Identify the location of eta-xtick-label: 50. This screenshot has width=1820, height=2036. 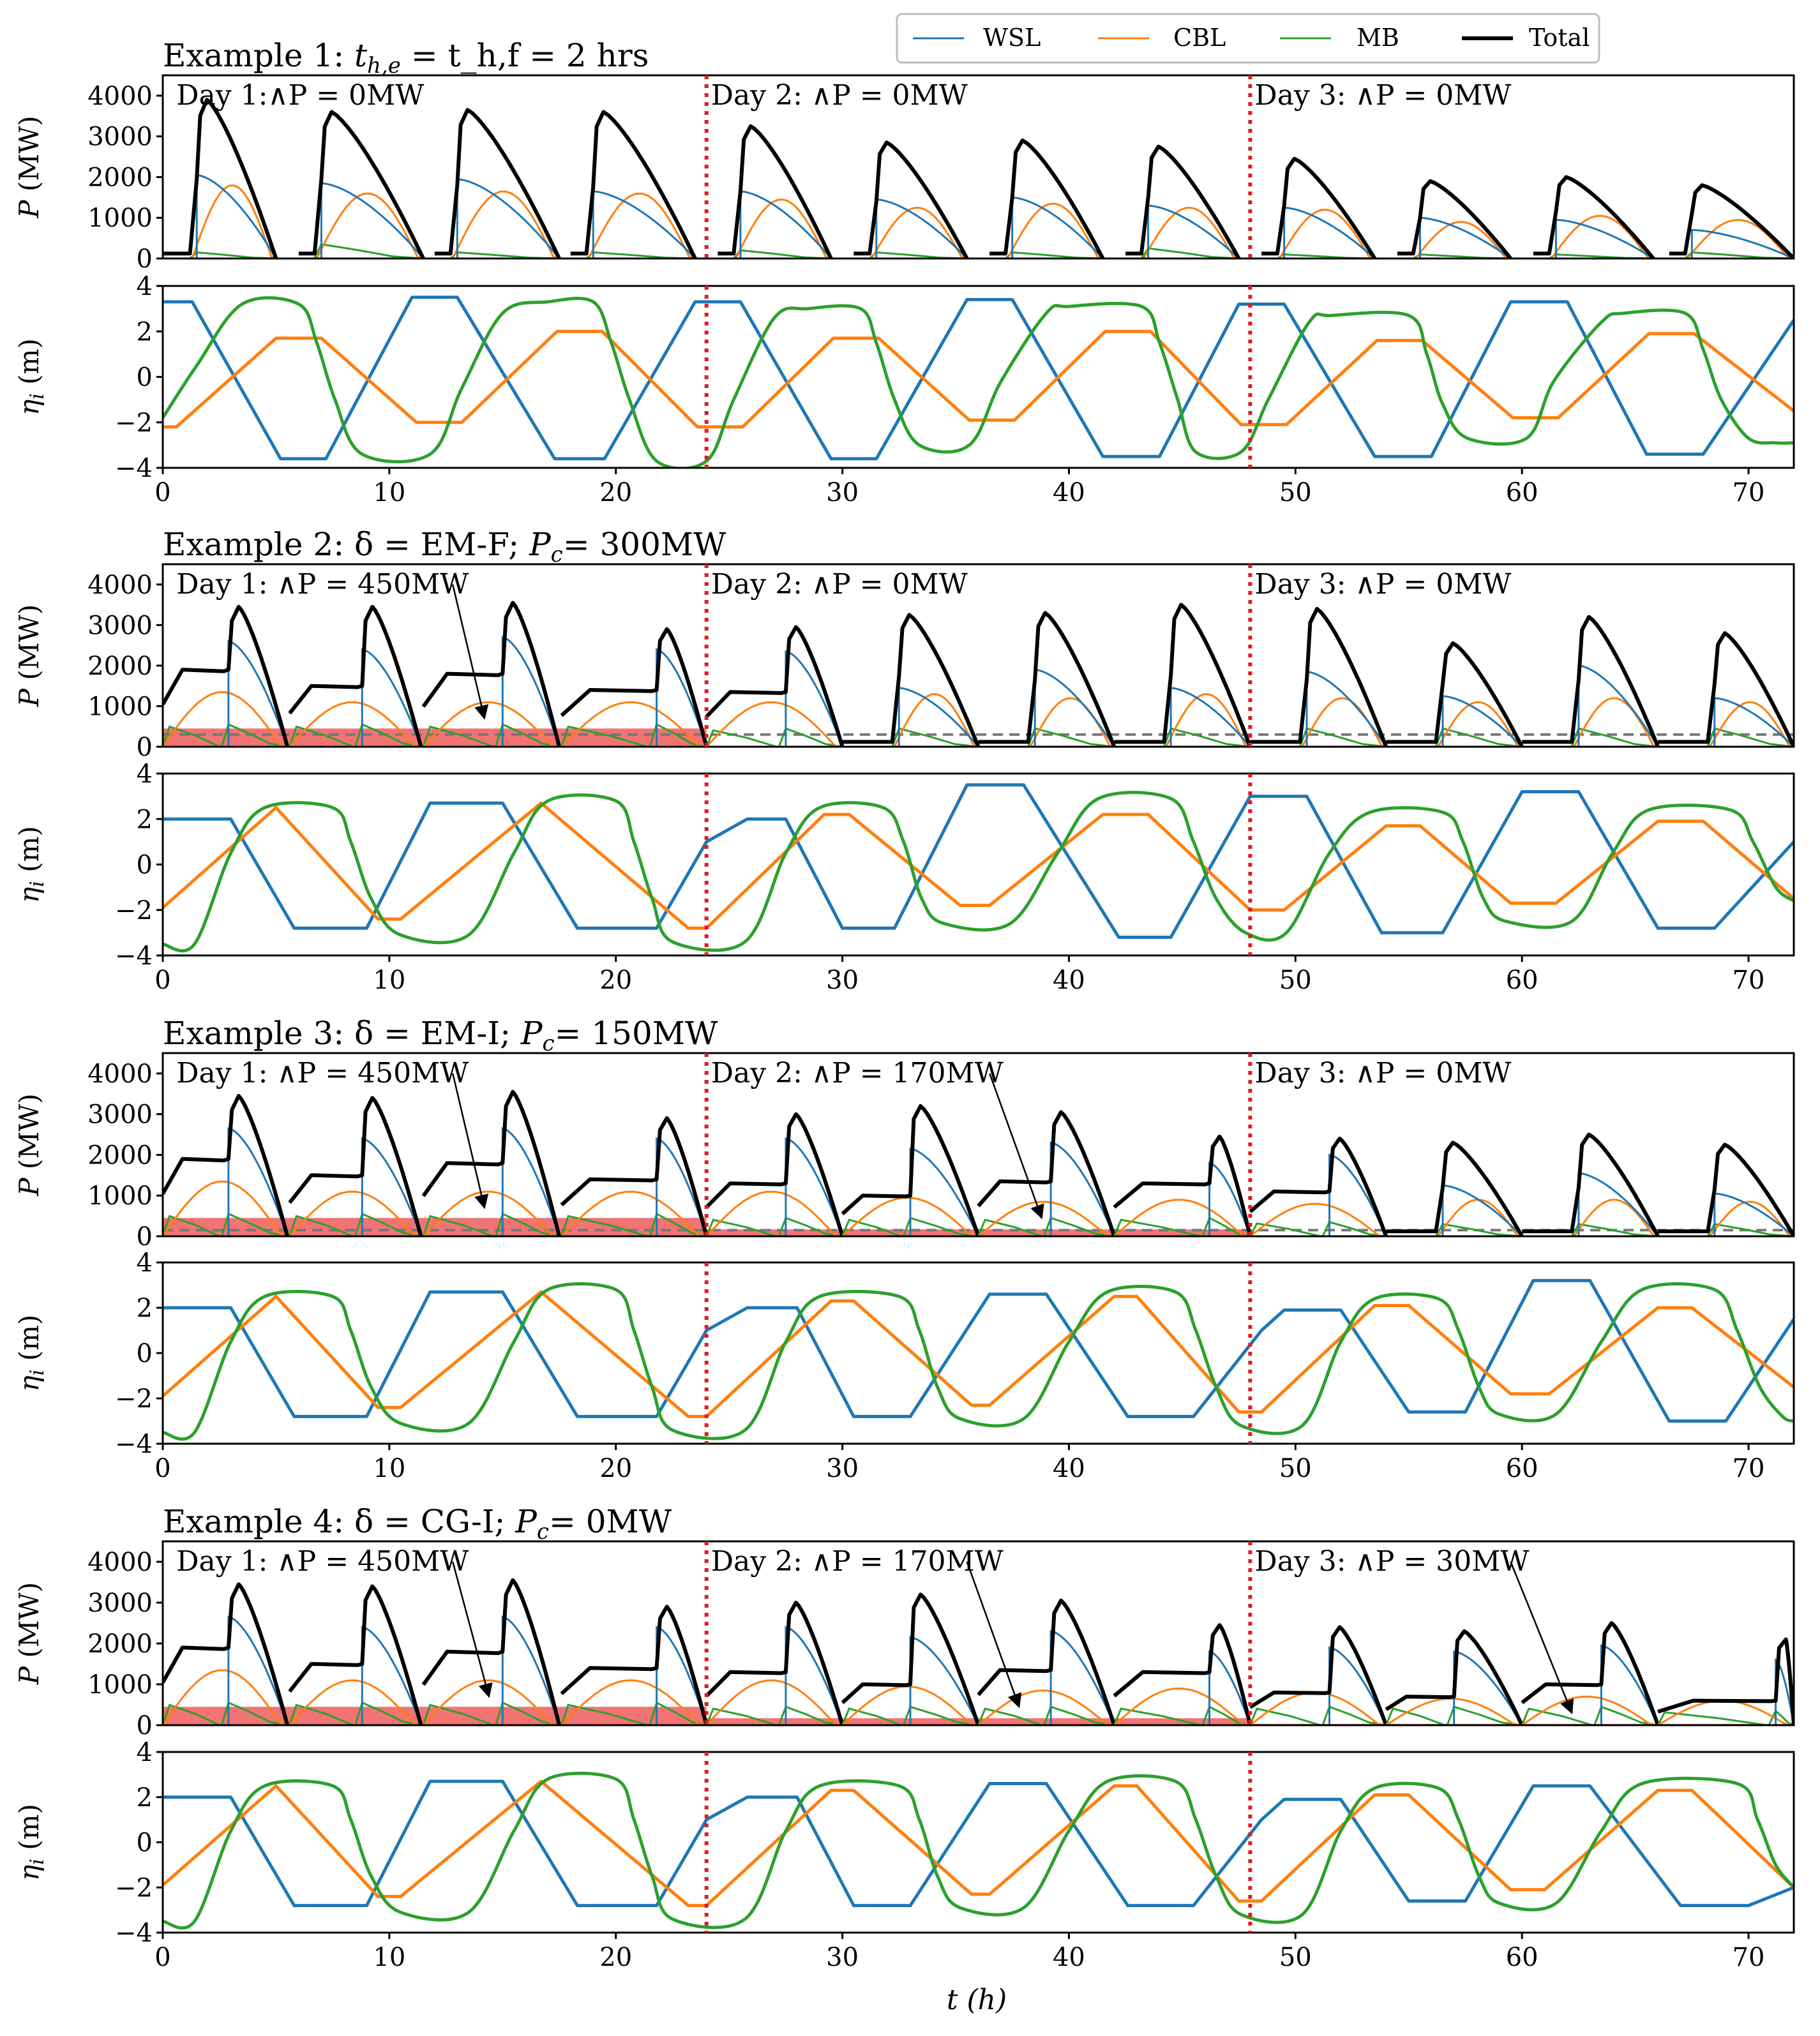
(1295, 493).